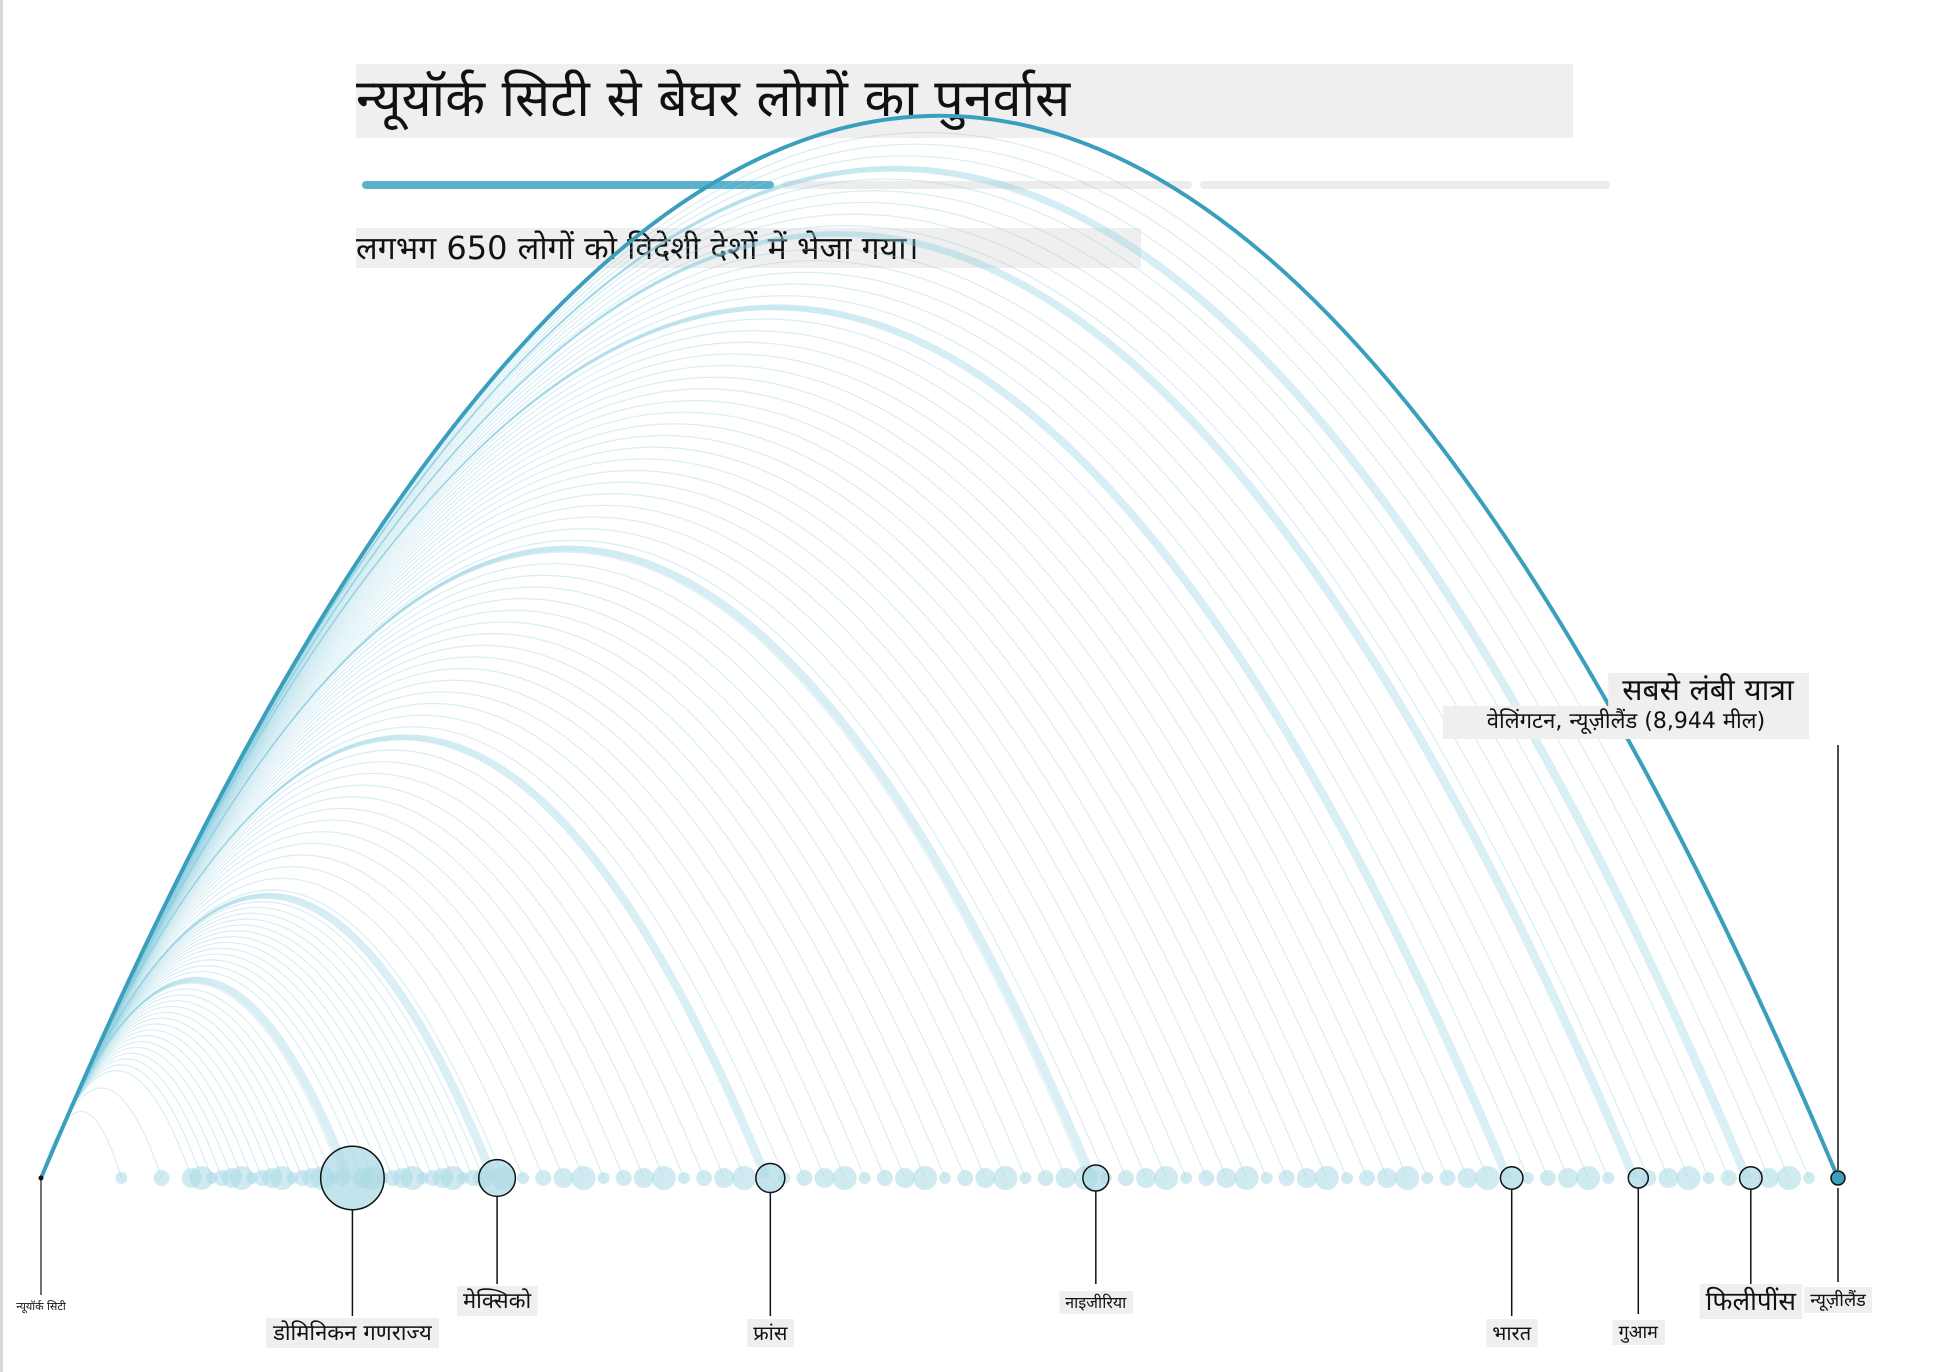 This screenshot has width=1952, height=1372. I want to click on annotation-text-background, so click(1626, 722).